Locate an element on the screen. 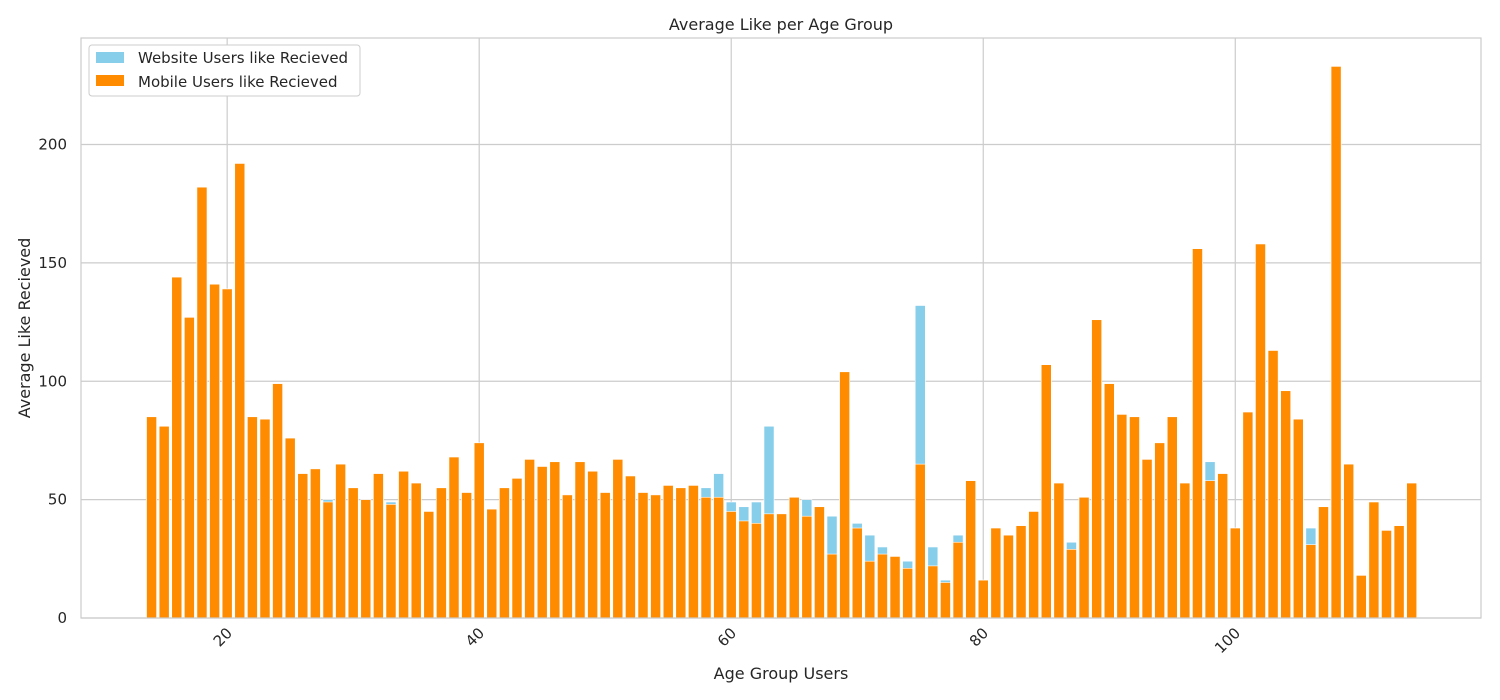 Image resolution: width=1500 pixels, height=700 pixels. x-axis-title: Age Group Users is located at coordinates (781, 673).